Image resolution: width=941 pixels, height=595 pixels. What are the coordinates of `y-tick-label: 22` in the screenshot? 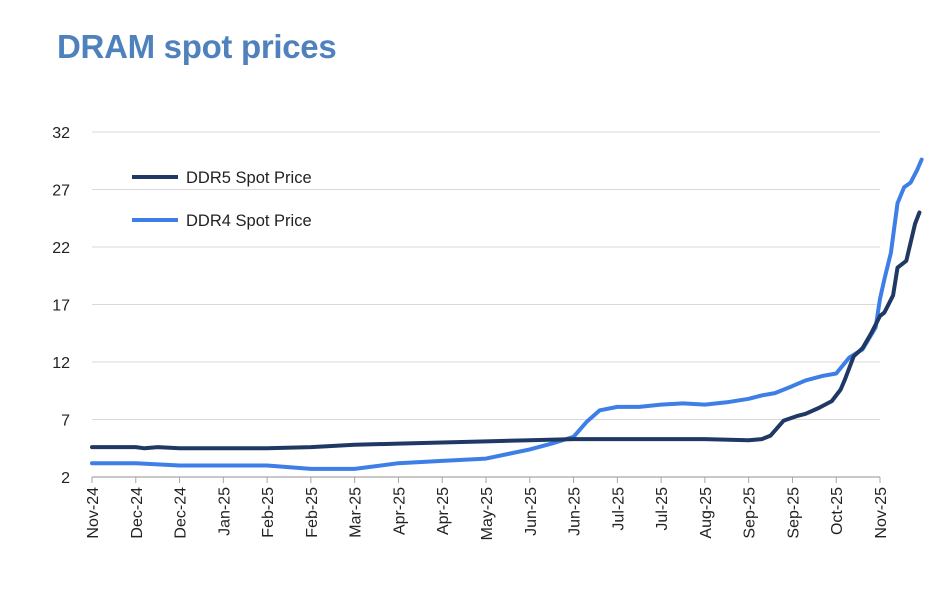 It's located at (61, 248).